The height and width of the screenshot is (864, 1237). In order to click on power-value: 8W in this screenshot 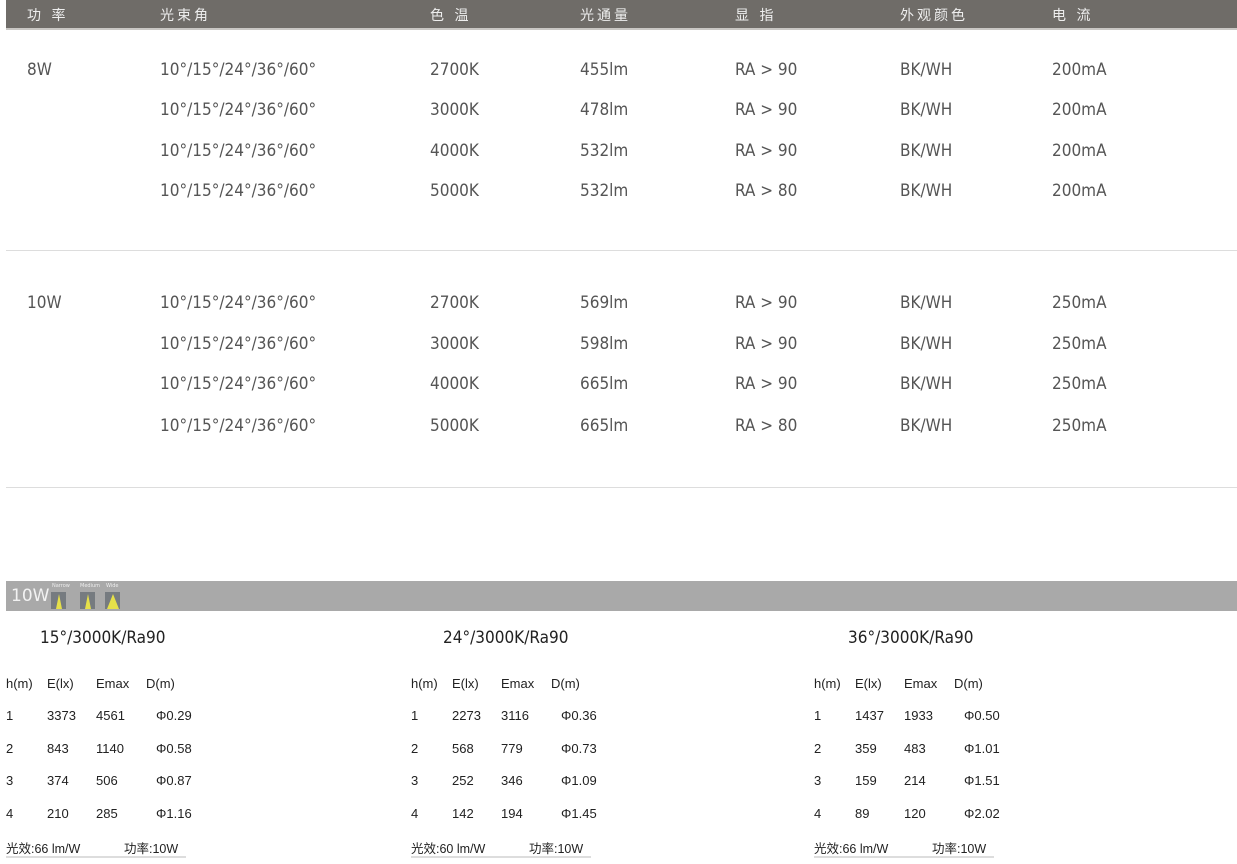, I will do `click(39, 70)`.